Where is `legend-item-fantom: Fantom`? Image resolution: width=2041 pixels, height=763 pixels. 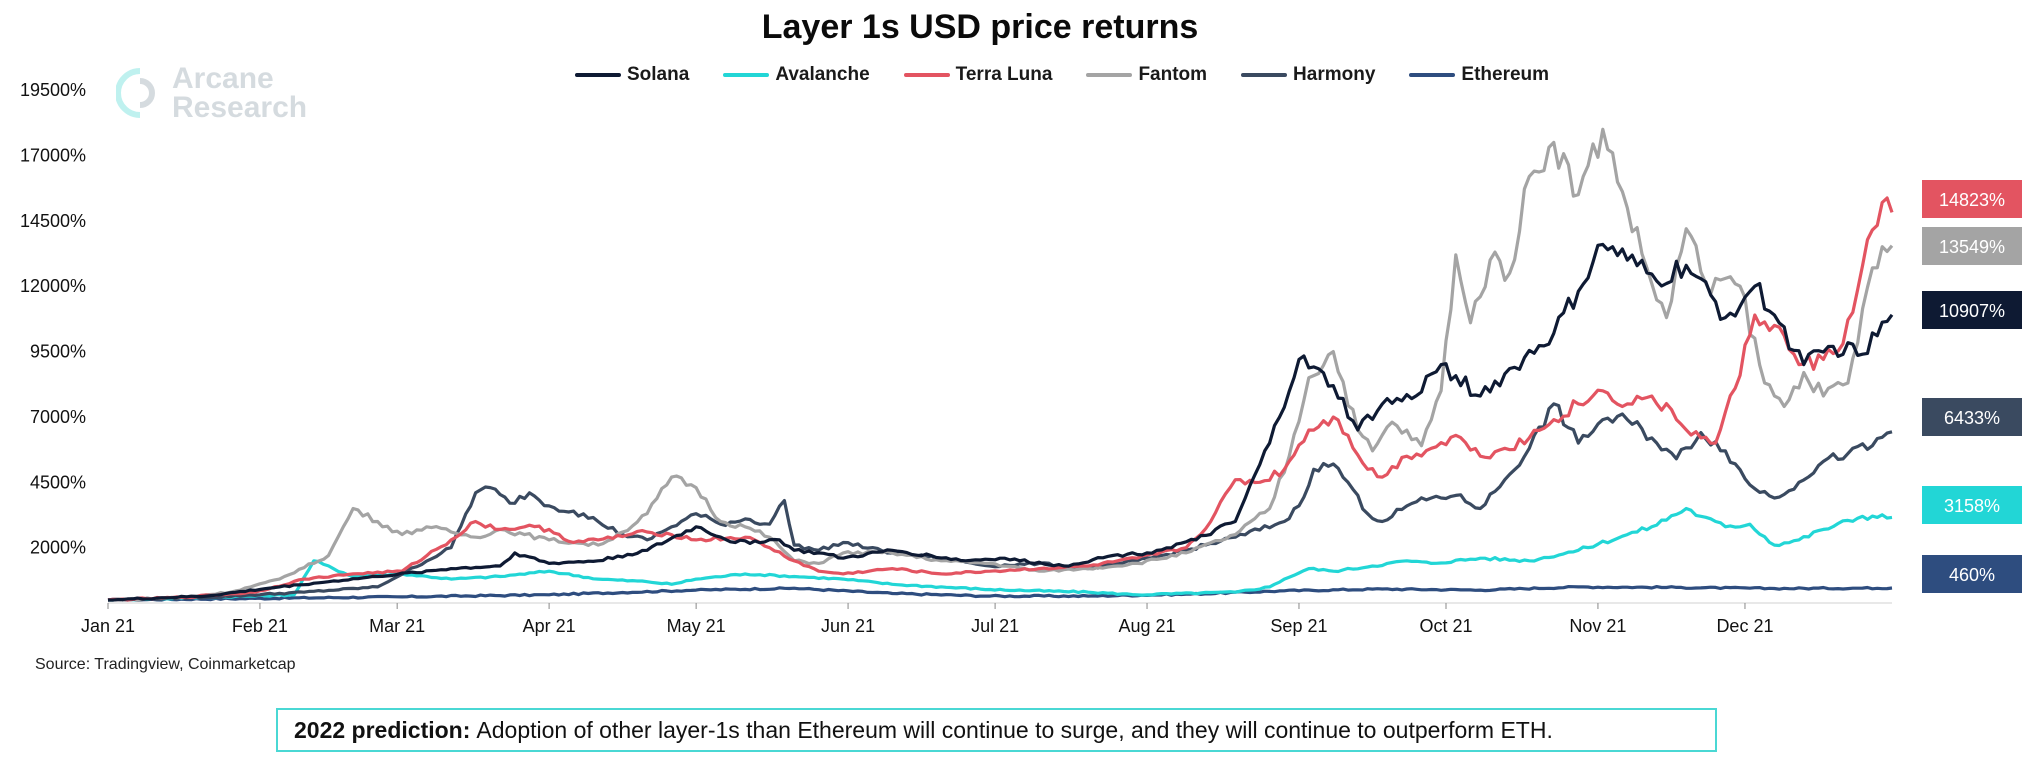
legend-item-fantom: Fantom is located at coordinates (1146, 75).